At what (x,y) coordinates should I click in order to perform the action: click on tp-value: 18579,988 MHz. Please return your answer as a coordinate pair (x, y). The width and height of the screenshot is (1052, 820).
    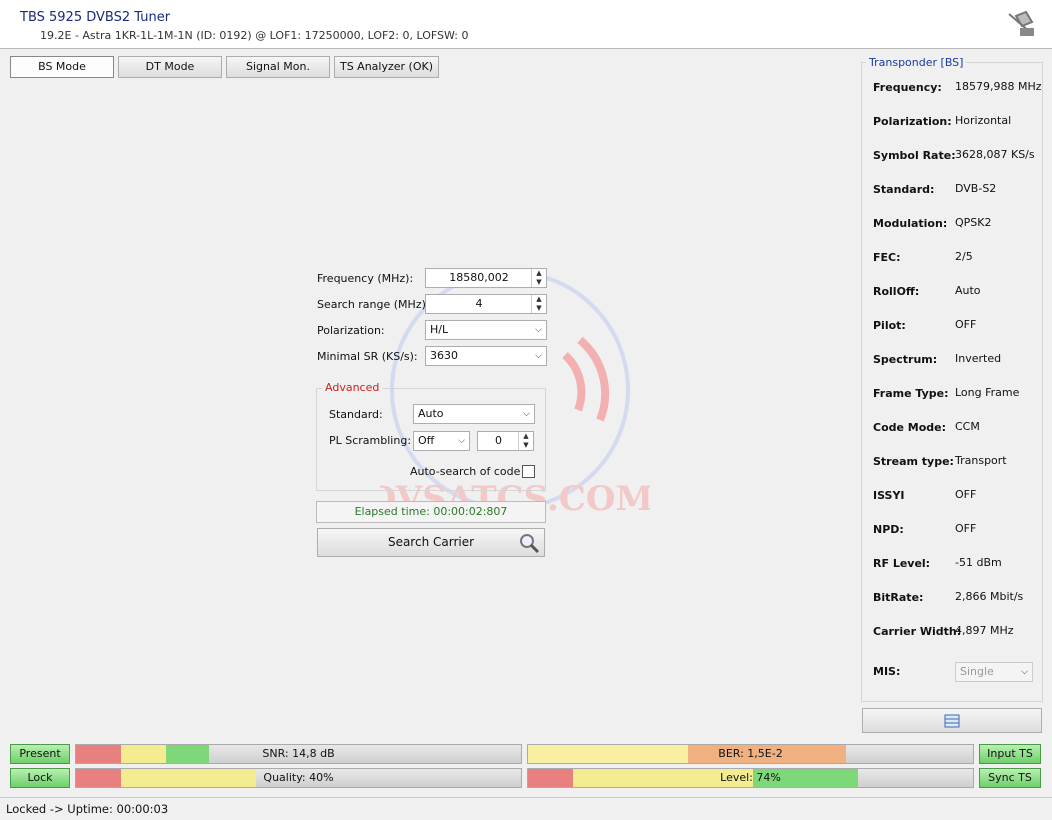
    Looking at the image, I should click on (998, 86).